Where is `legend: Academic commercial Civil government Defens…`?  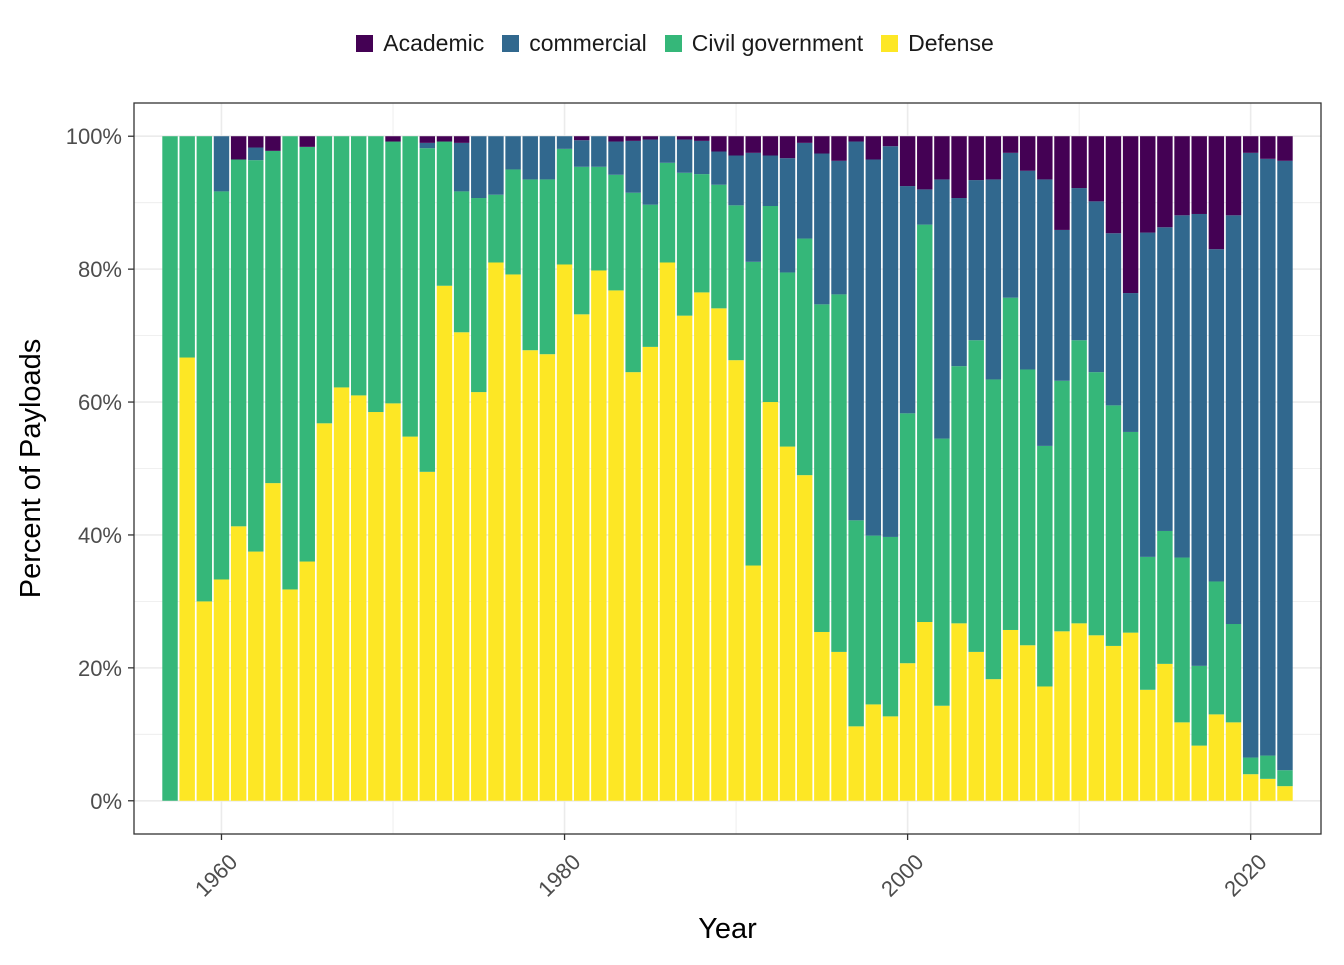
legend: Academic commercial Civil government Defens… is located at coordinates (672, 43).